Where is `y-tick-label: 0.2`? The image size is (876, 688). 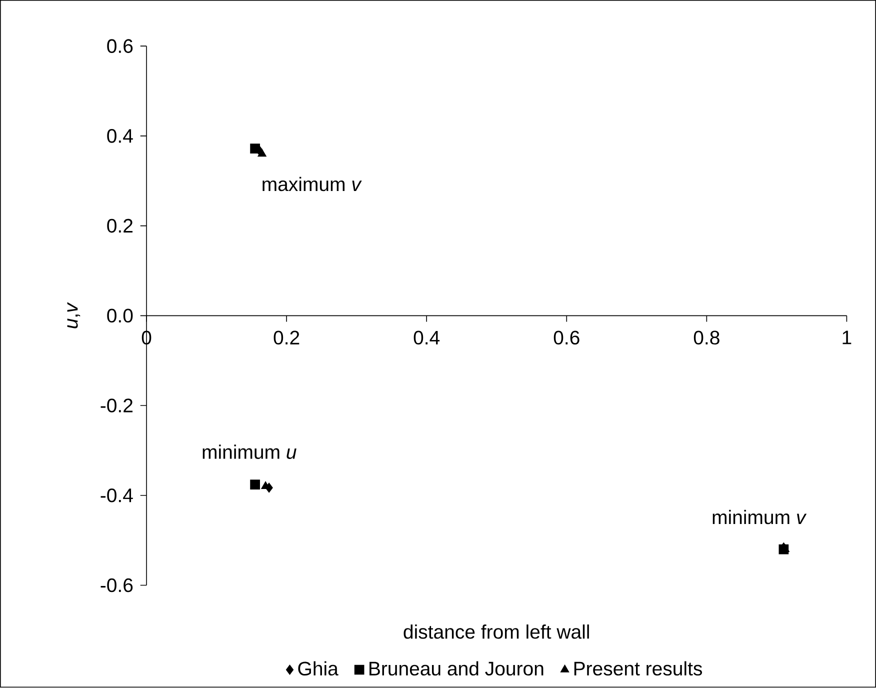 y-tick-label: 0.2 is located at coordinates (120, 226).